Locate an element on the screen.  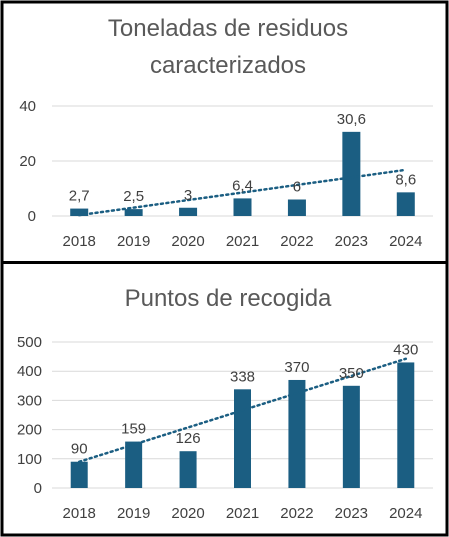
chart-title: Puntos de recogida is located at coordinates (228, 298).